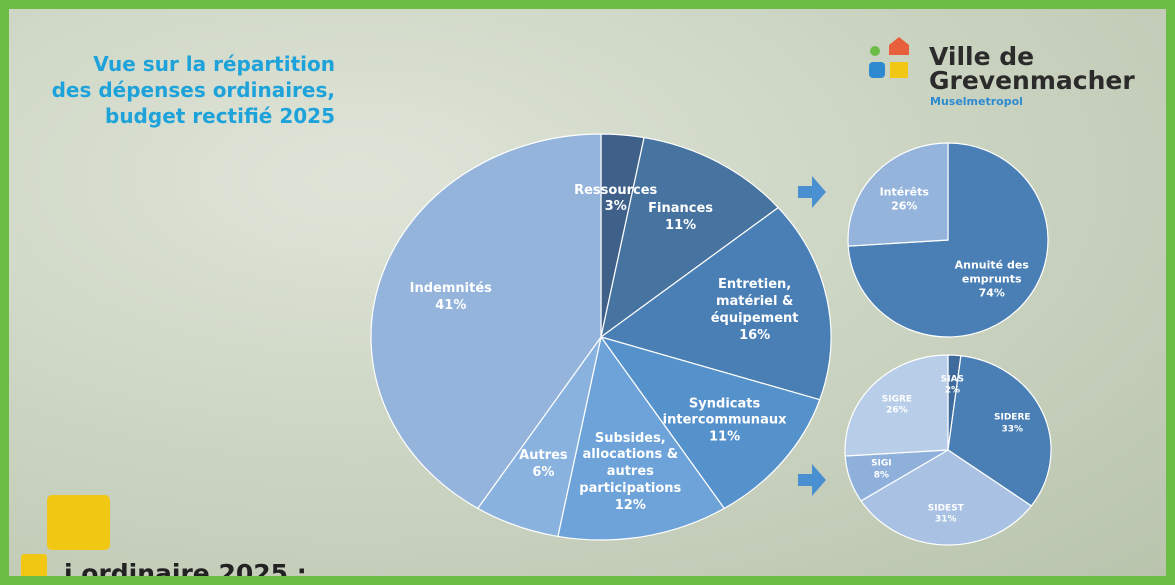 Image resolution: width=1175 pixels, height=585 pixels. I want to click on value-label: 31%, so click(946, 519).